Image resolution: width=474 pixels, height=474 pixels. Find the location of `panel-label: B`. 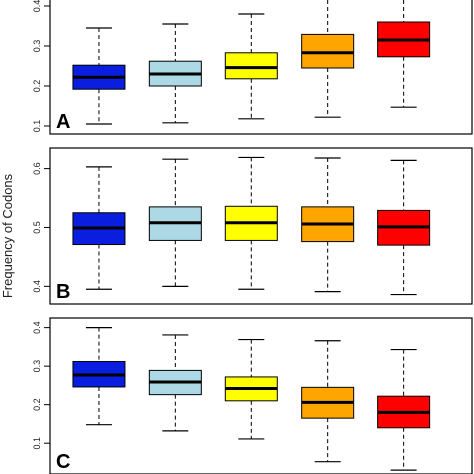

panel-label: B is located at coordinates (63, 292).